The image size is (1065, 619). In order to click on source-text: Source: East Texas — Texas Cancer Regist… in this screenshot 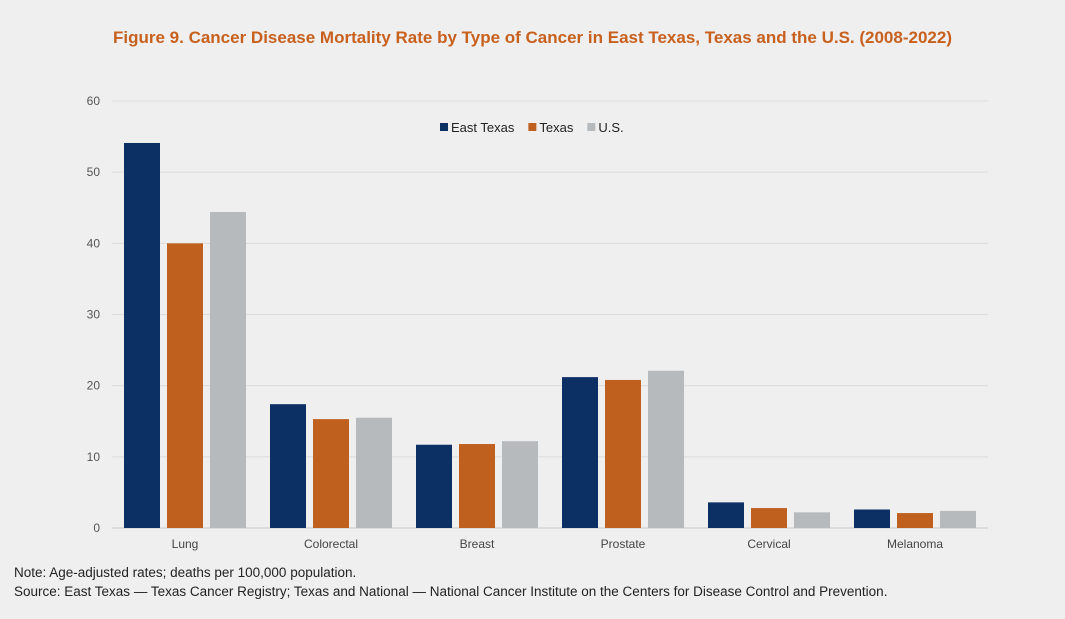, I will do `click(451, 591)`.